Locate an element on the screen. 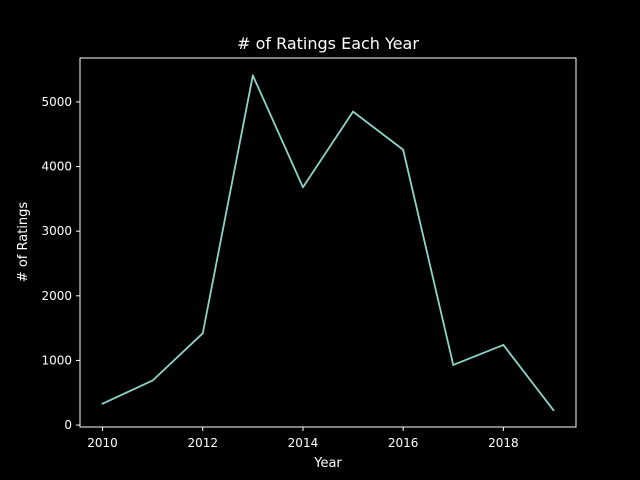  x-tick-label: 2010 is located at coordinates (102, 443).